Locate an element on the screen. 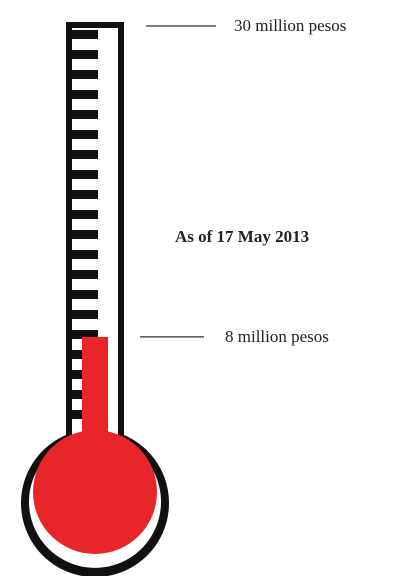 Image resolution: width=408 pixels, height=576 pixels. goal-label: 30 million pesos is located at coordinates (290, 25).